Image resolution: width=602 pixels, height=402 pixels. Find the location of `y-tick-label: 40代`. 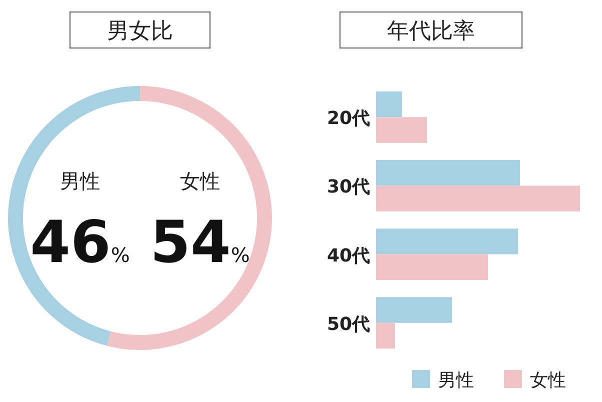

y-tick-label: 40代 is located at coordinates (348, 255).